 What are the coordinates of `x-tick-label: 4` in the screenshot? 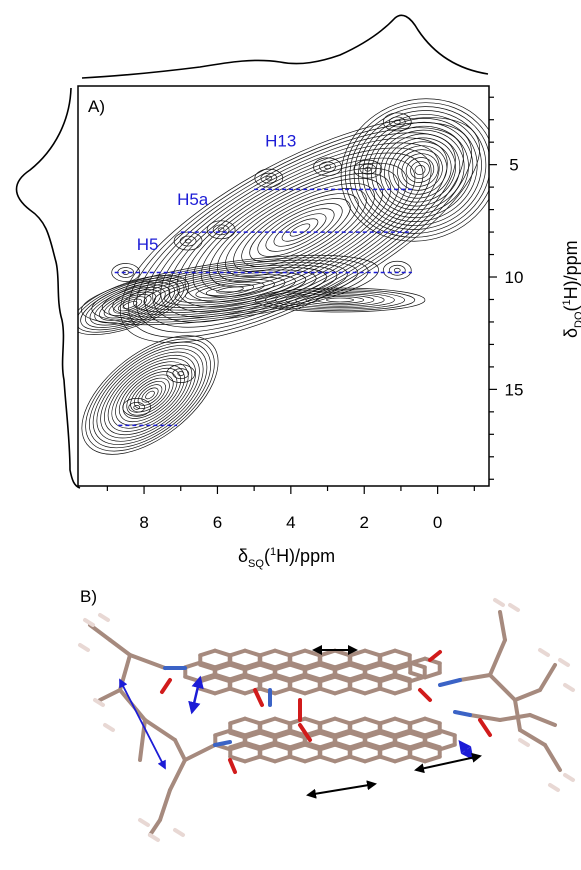 It's located at (290, 522).